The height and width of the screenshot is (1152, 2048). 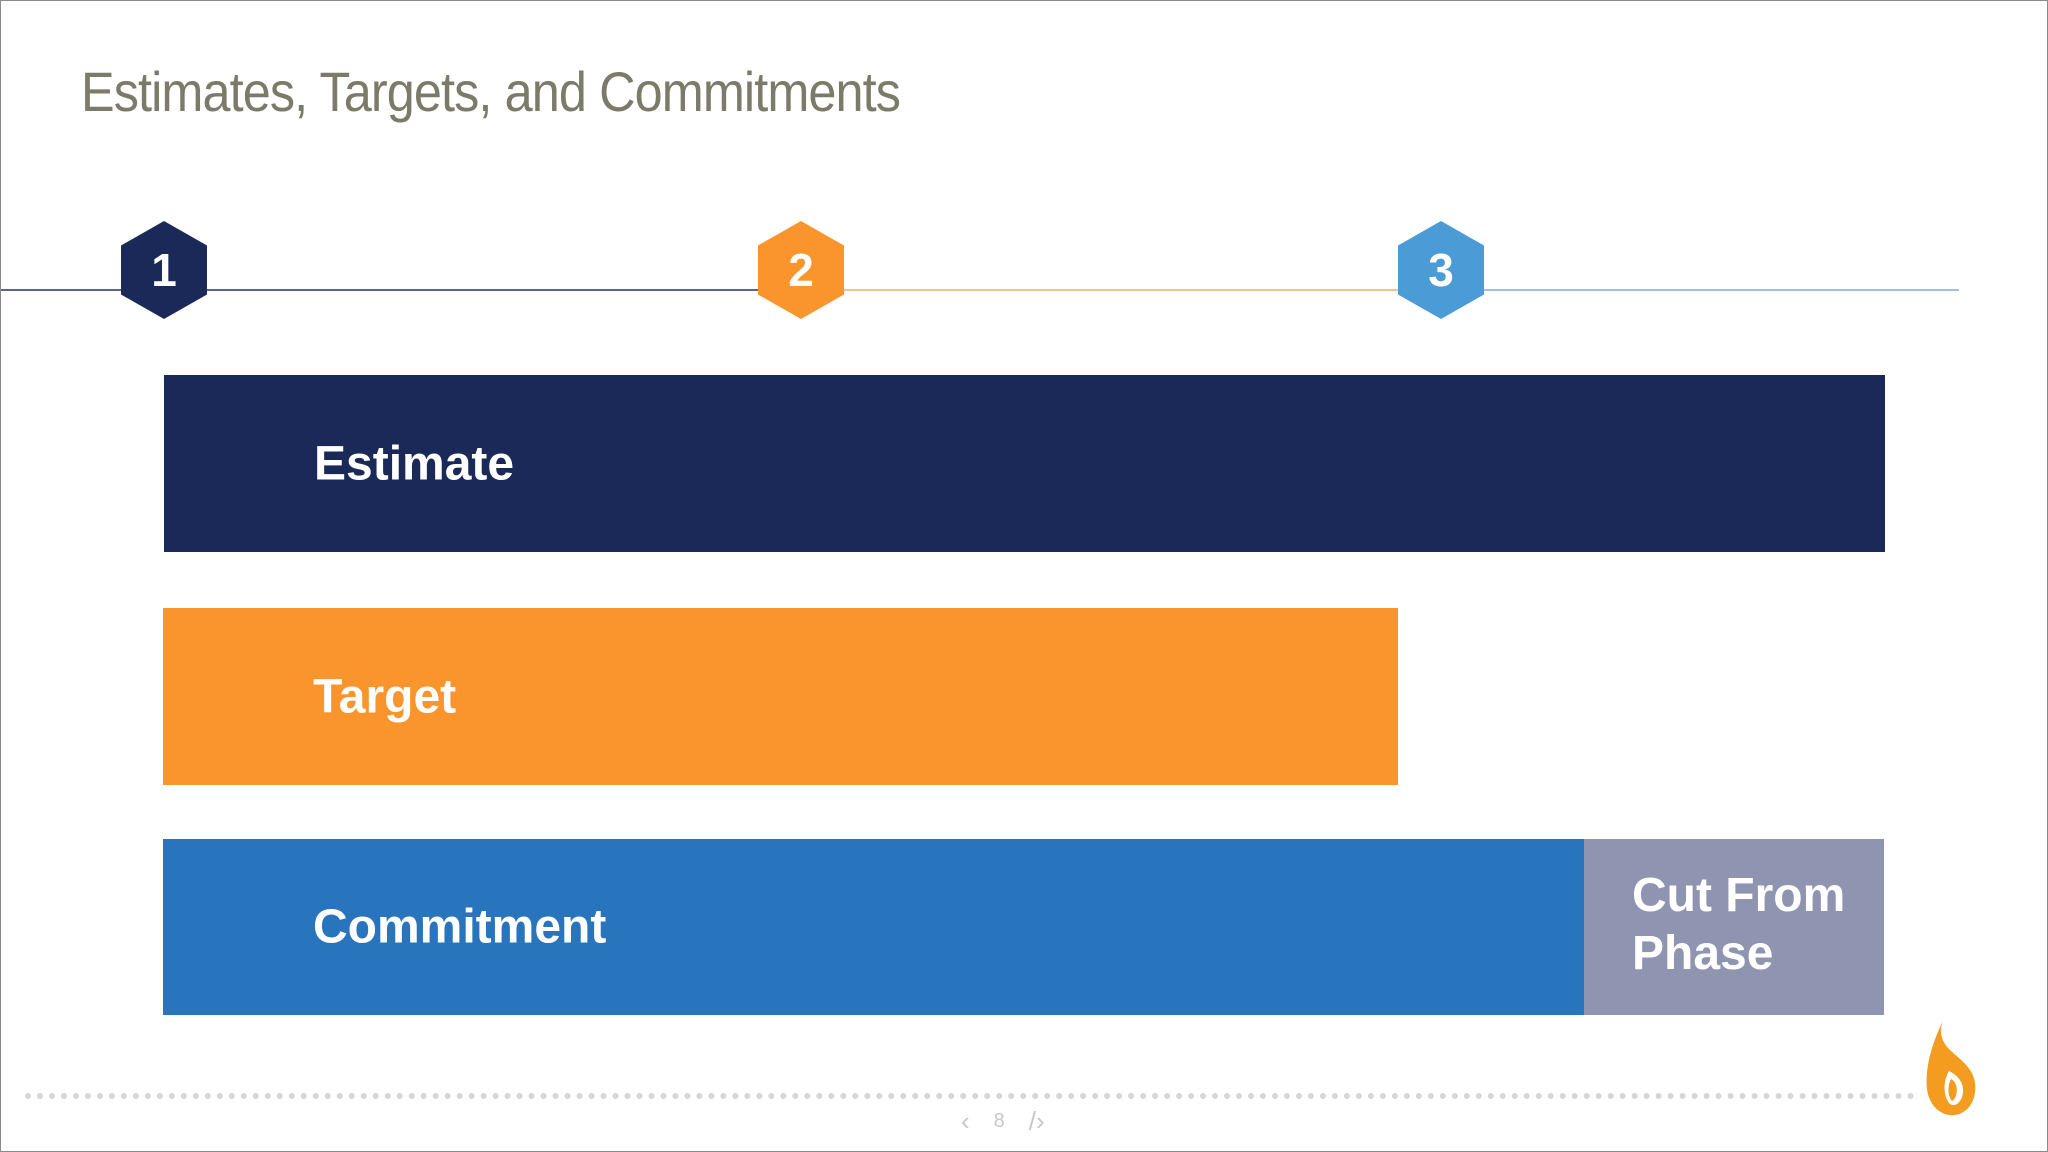 I want to click on chevron-left-icon: ‹, so click(x=965, y=1120).